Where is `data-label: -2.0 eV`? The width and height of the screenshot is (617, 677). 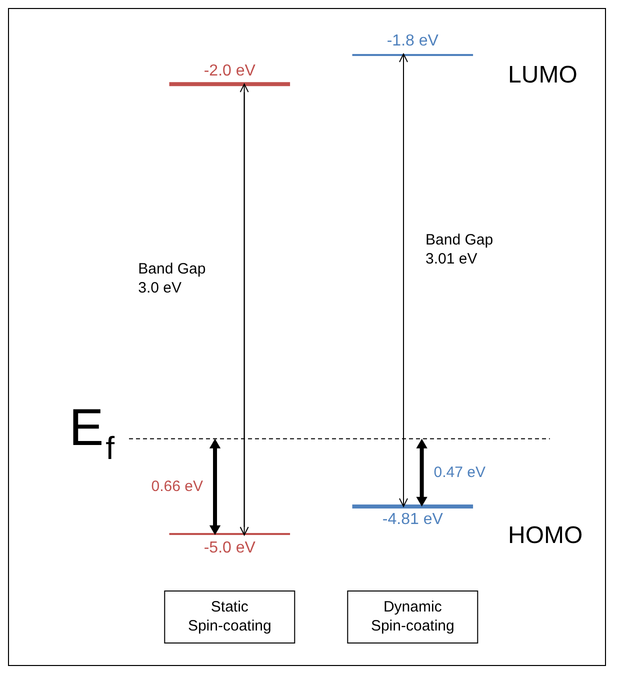
data-label: -2.0 eV is located at coordinates (230, 71).